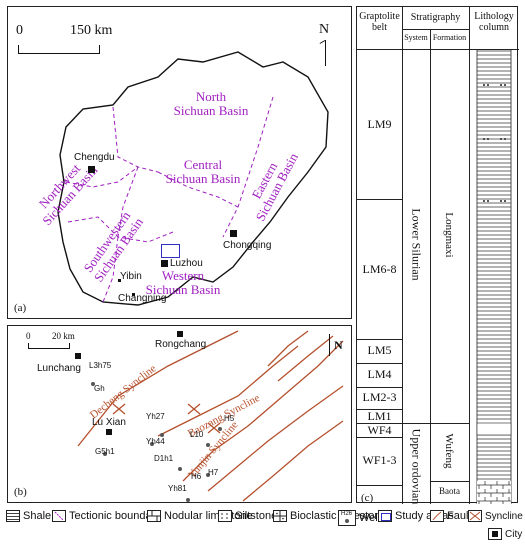 The width and height of the screenshot is (525, 550). Describe the element at coordinates (59, 49) in the screenshot. I see `scale-bar-a` at that location.